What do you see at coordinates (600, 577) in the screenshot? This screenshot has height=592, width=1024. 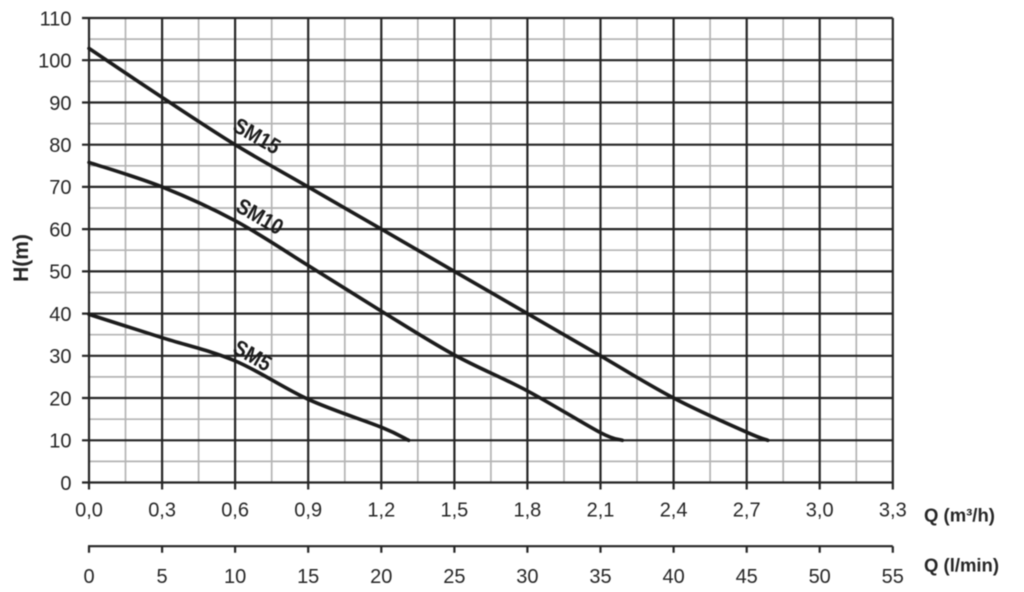 I see `svg-text: 35` at bounding box center [600, 577].